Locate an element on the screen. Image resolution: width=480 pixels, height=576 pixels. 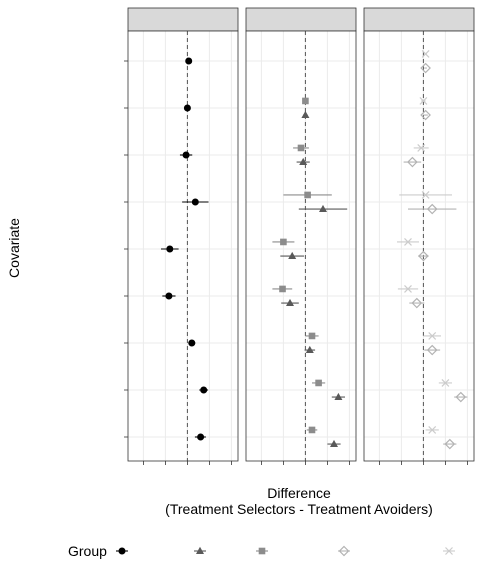
legend-key-overall is located at coordinates (122, 551).